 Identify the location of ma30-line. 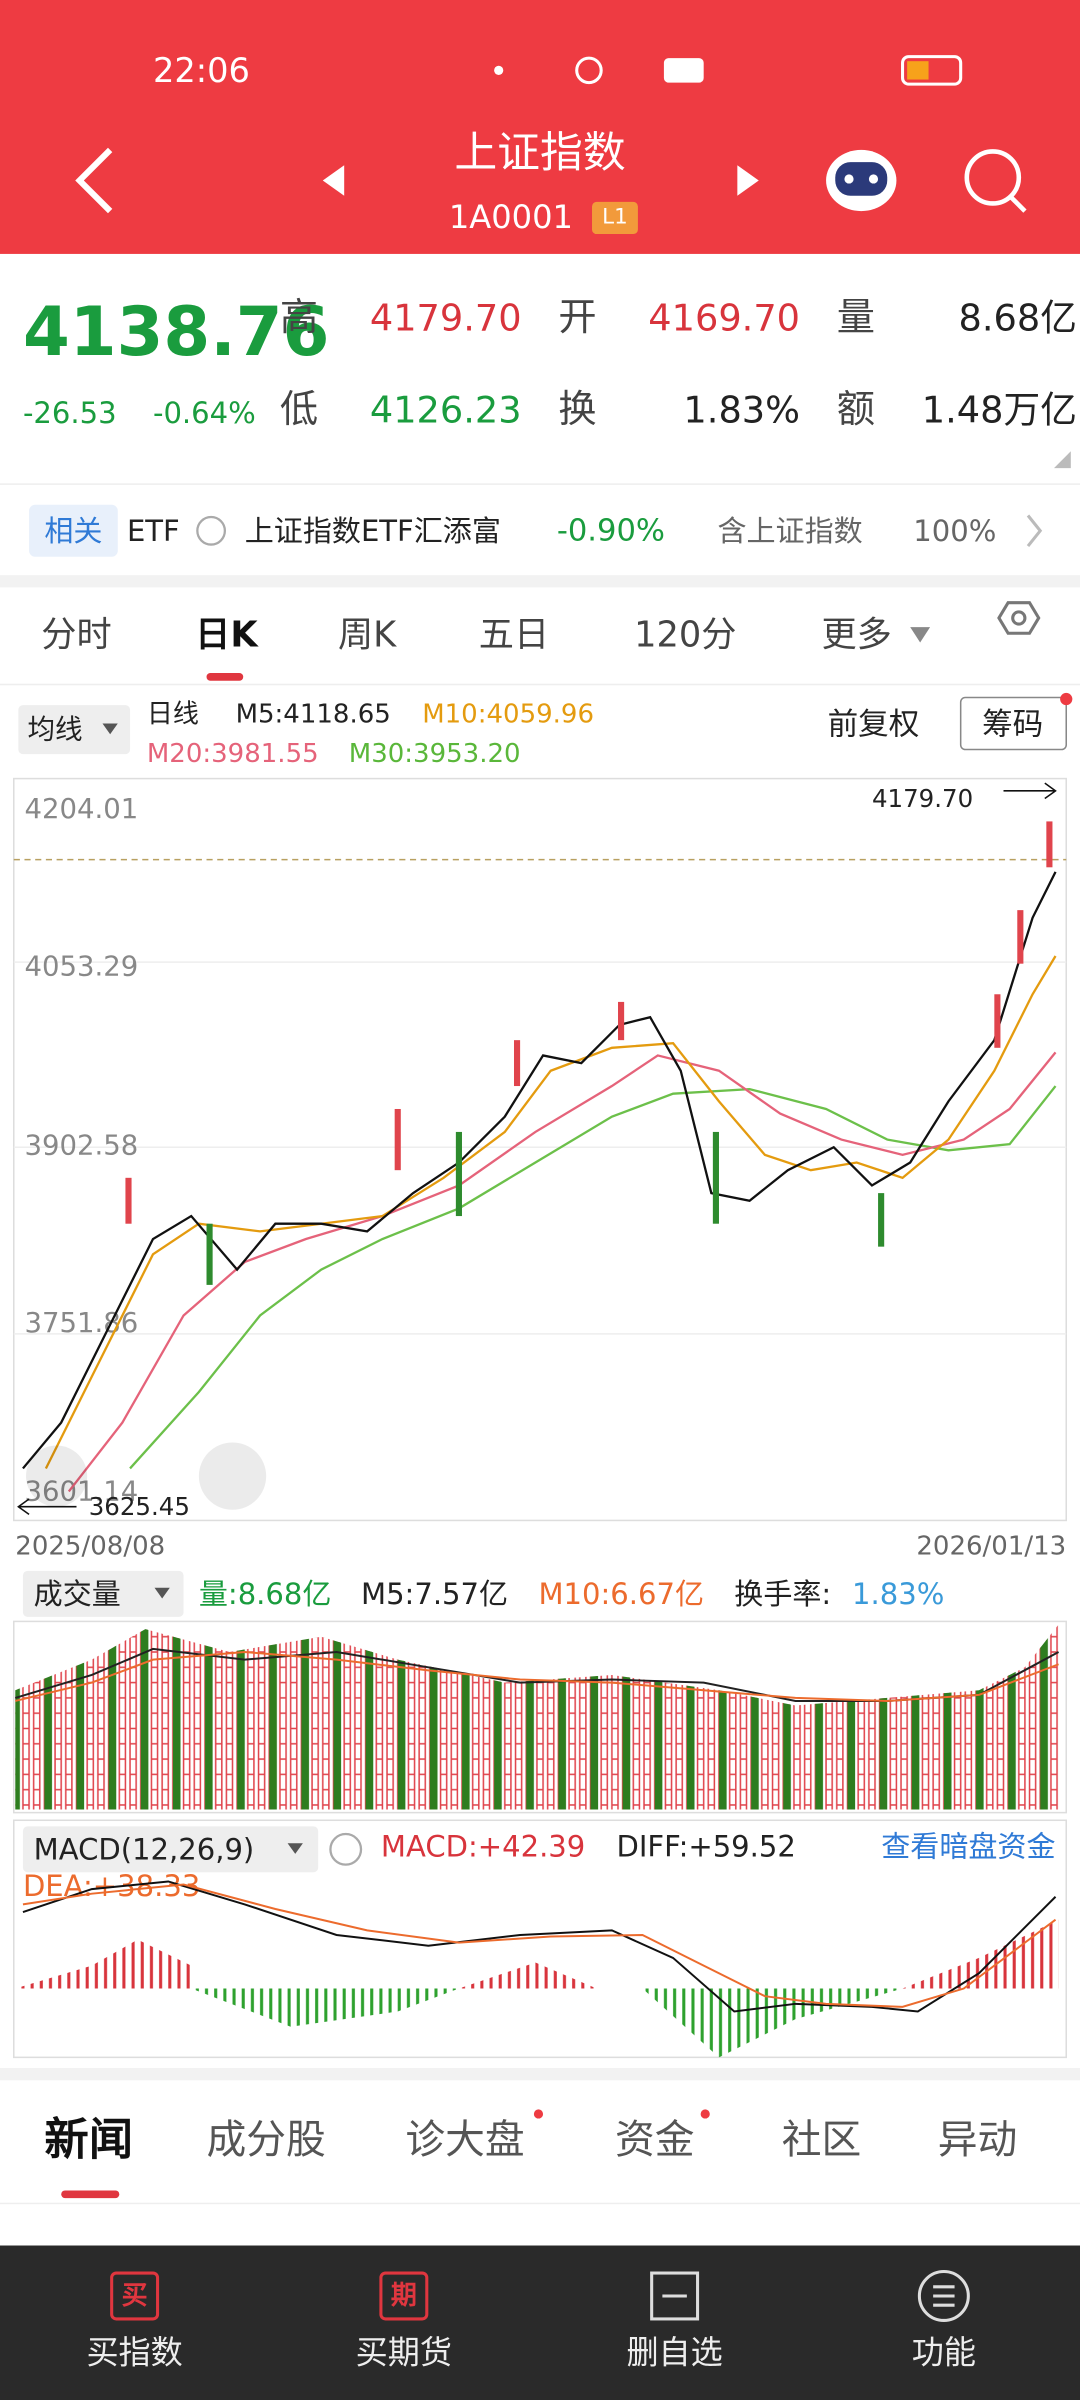
(593, 1277).